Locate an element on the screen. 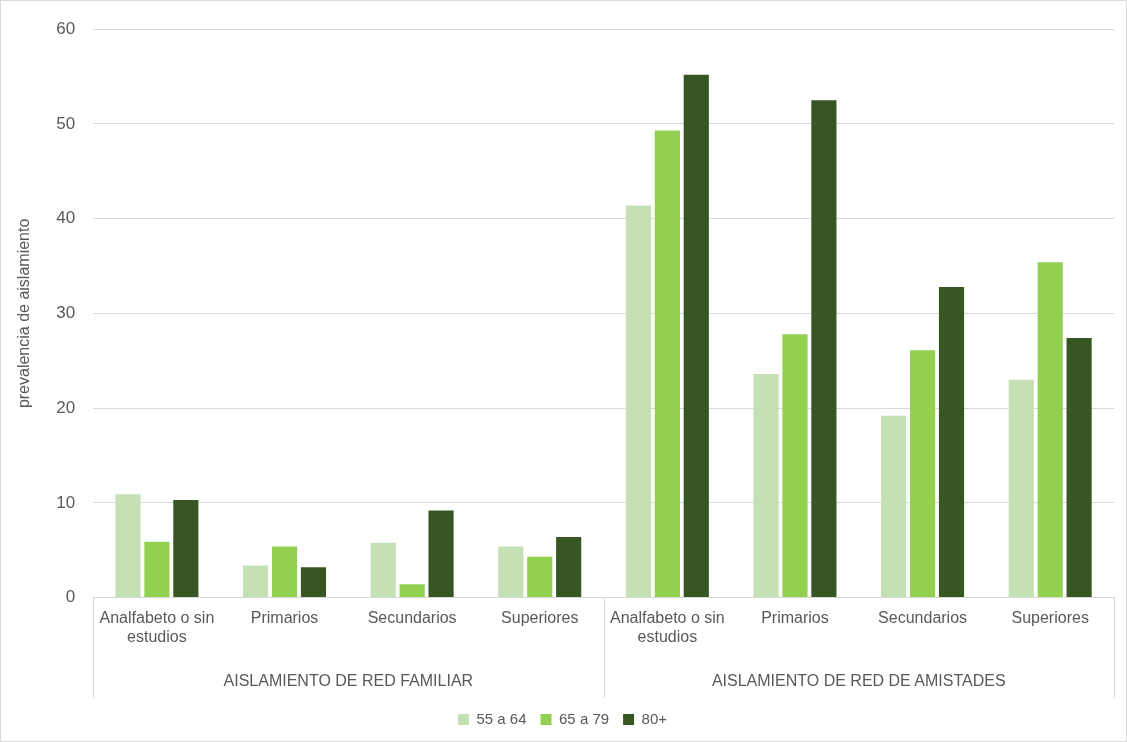  text: AISLAMIENTO DE RED FAMILIAR is located at coordinates (348, 681).